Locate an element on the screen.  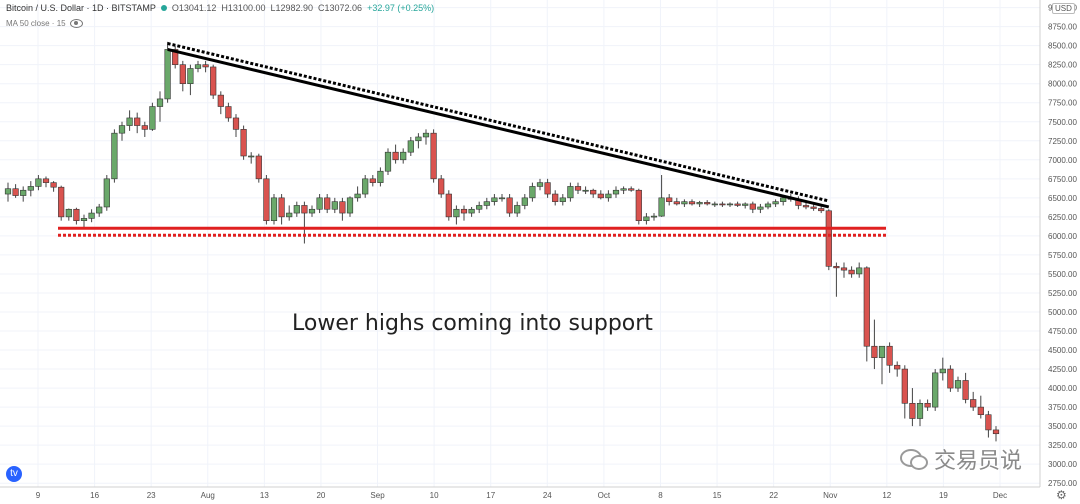
y-tick-label: 5500.00 is located at coordinates (1062, 274).